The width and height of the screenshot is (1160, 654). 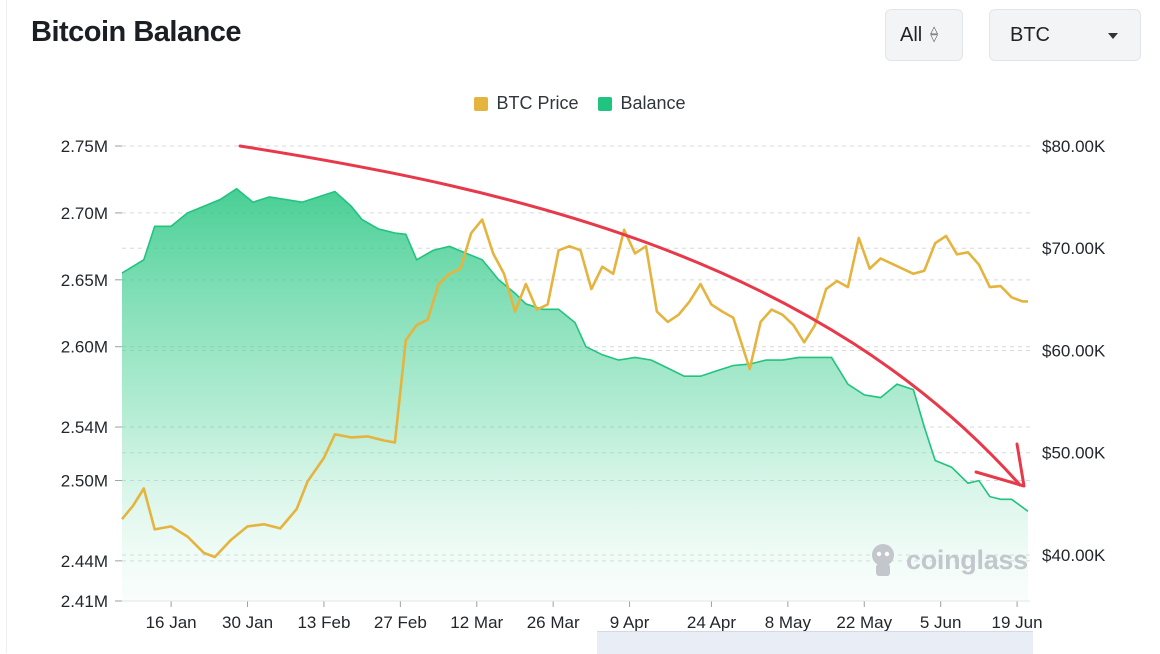 What do you see at coordinates (1074, 555) in the screenshot?
I see `y-right-tick-label: $40.00K` at bounding box center [1074, 555].